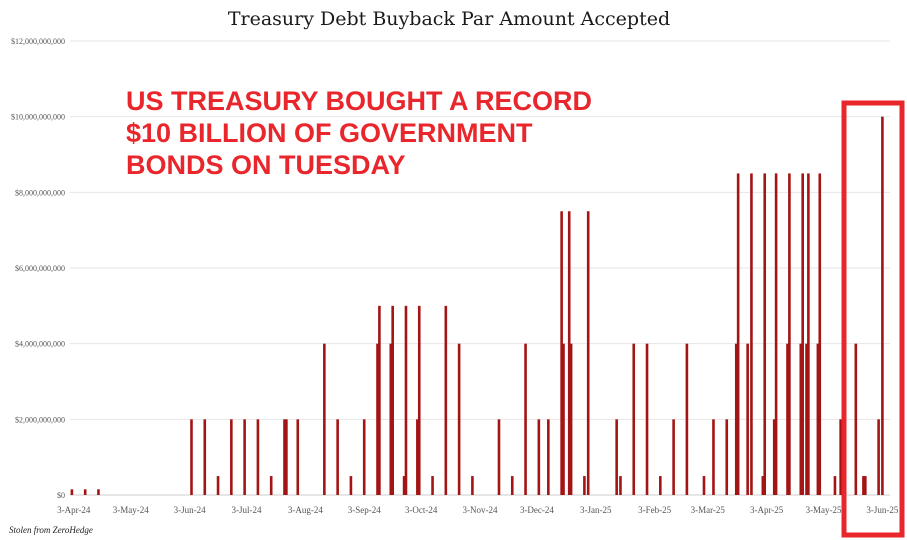 This screenshot has width=907, height=540. I want to click on x-tick-label: 3-Jul-24, so click(247, 510).